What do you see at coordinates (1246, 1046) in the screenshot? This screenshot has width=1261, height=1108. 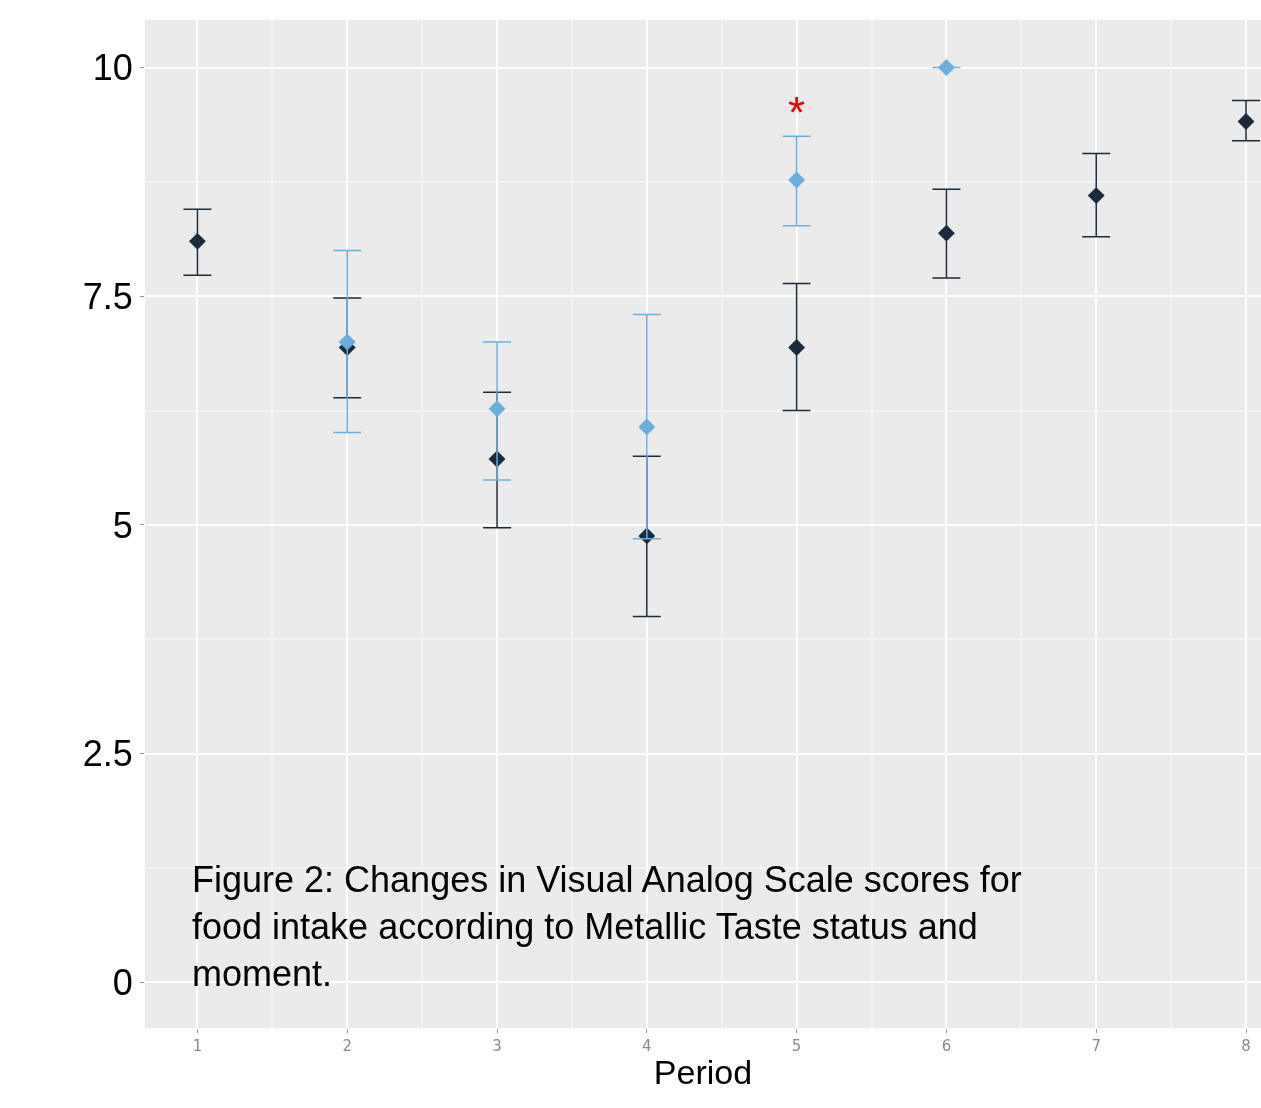 I see `x-tick-label: 8` at bounding box center [1246, 1046].